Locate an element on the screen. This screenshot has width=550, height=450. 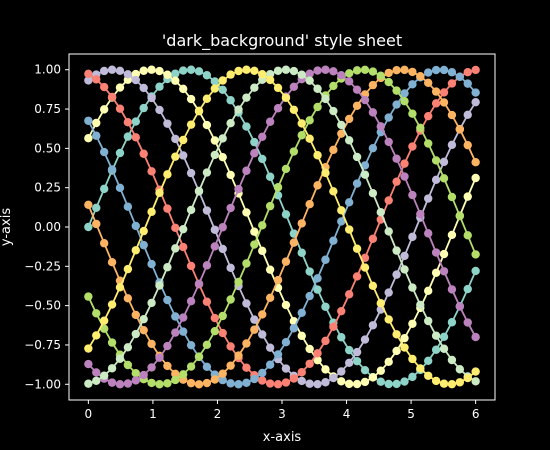
x-tick-label: 4 is located at coordinates (347, 414).